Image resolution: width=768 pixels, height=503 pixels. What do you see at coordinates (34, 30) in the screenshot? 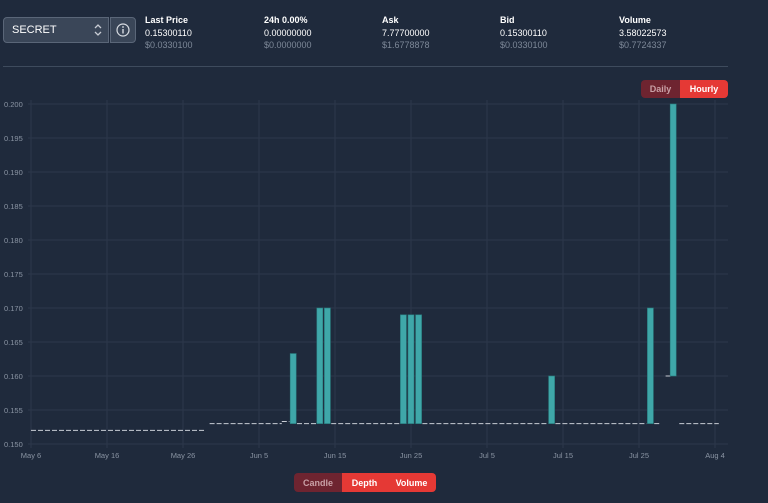
I see `market-selector-value: SECRET` at bounding box center [34, 30].